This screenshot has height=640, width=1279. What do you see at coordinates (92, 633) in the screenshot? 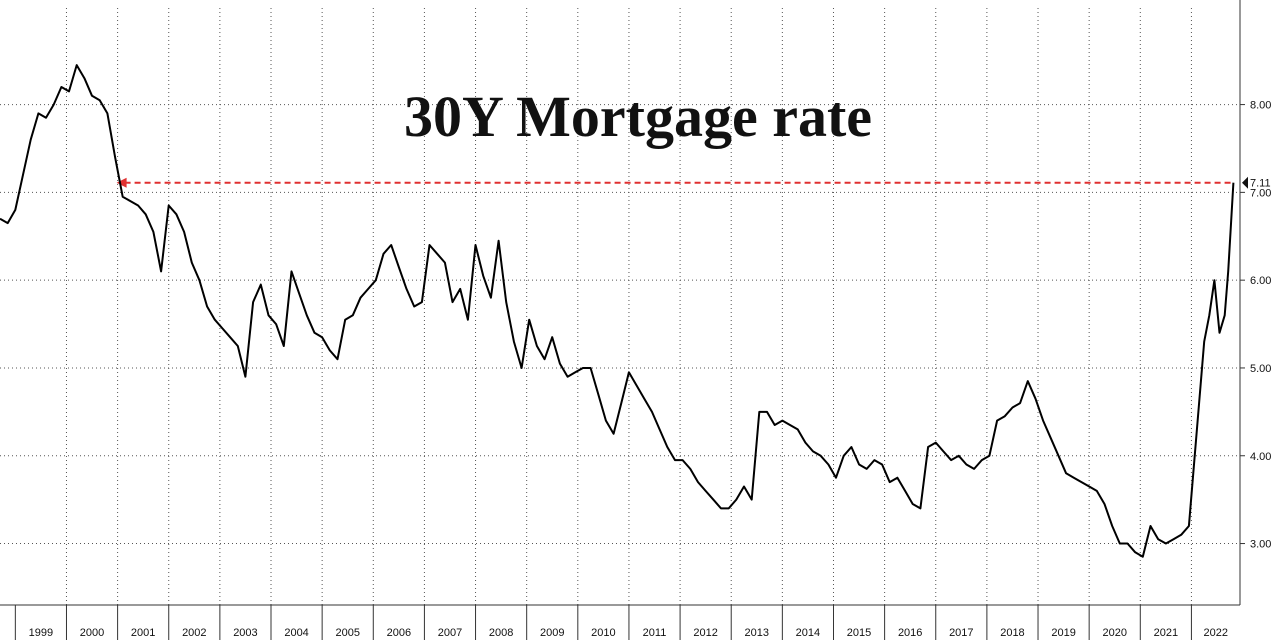
I see `x-tick-label: 2000` at bounding box center [92, 633].